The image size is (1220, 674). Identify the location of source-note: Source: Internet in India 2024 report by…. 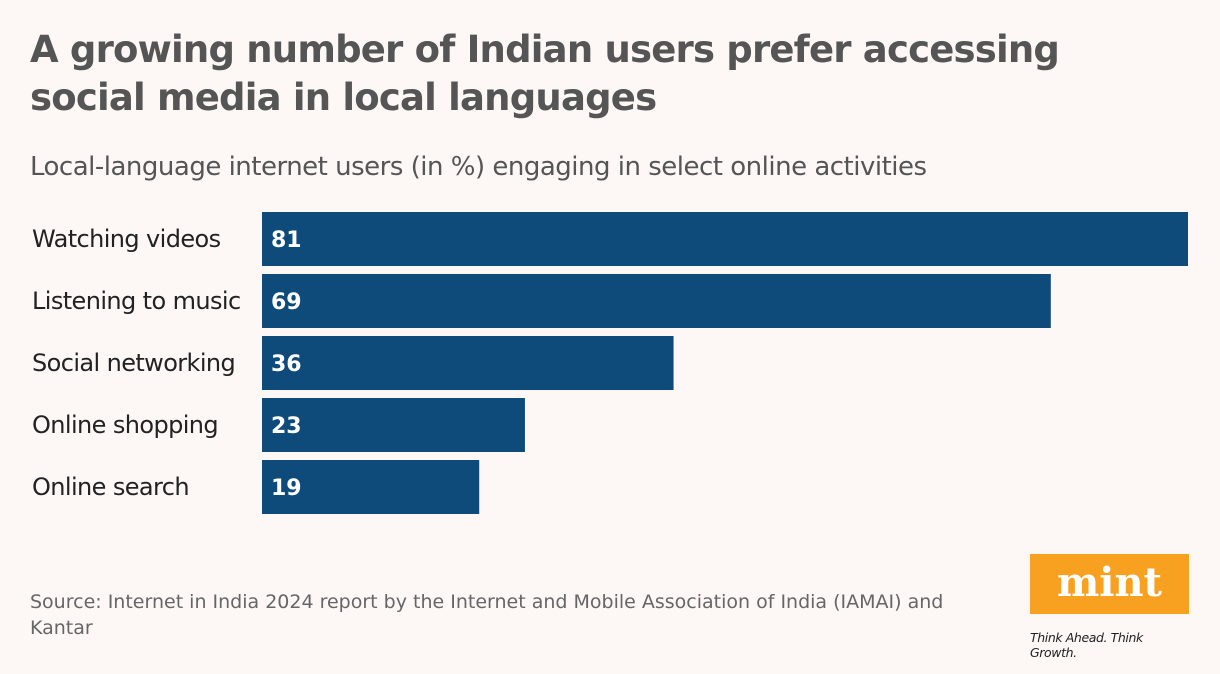
(487, 615).